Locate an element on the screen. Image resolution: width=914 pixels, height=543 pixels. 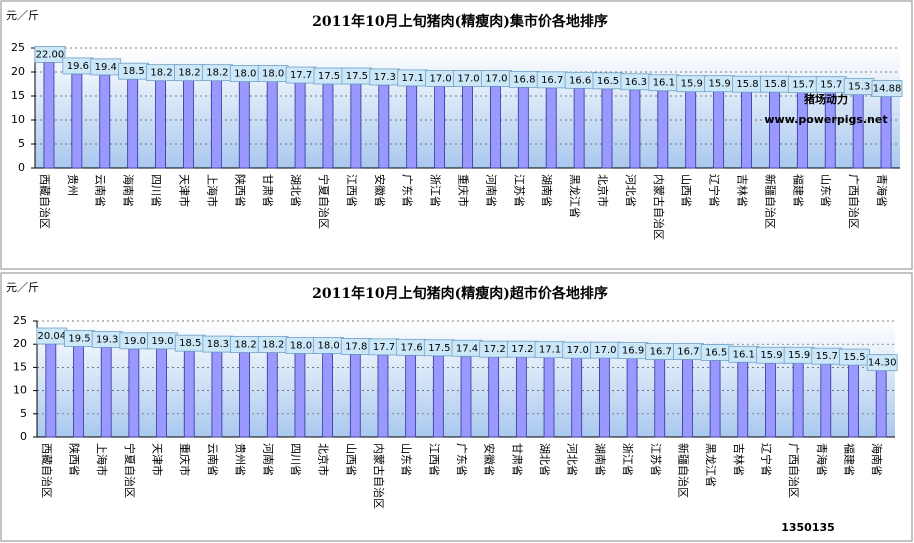
value-label: 16.9 is located at coordinates (633, 351).